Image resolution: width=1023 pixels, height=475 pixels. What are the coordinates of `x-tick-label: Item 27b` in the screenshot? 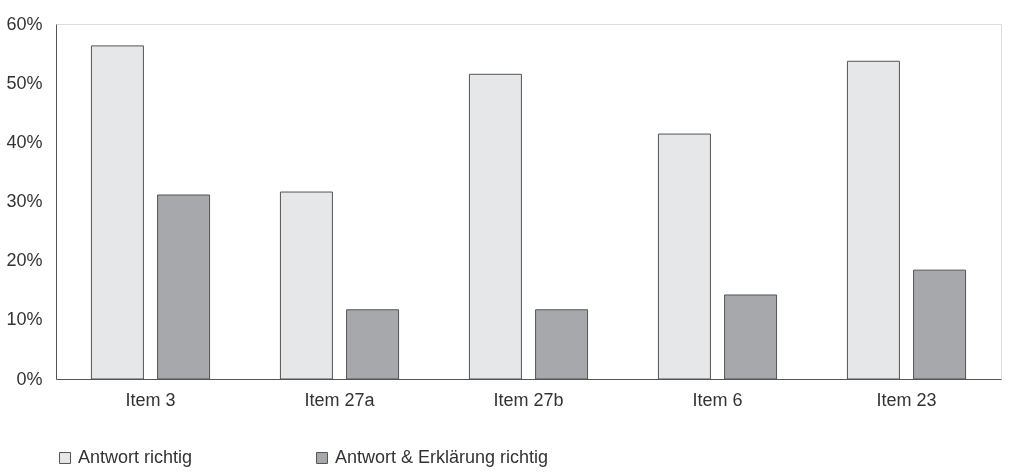 It's located at (528, 399).